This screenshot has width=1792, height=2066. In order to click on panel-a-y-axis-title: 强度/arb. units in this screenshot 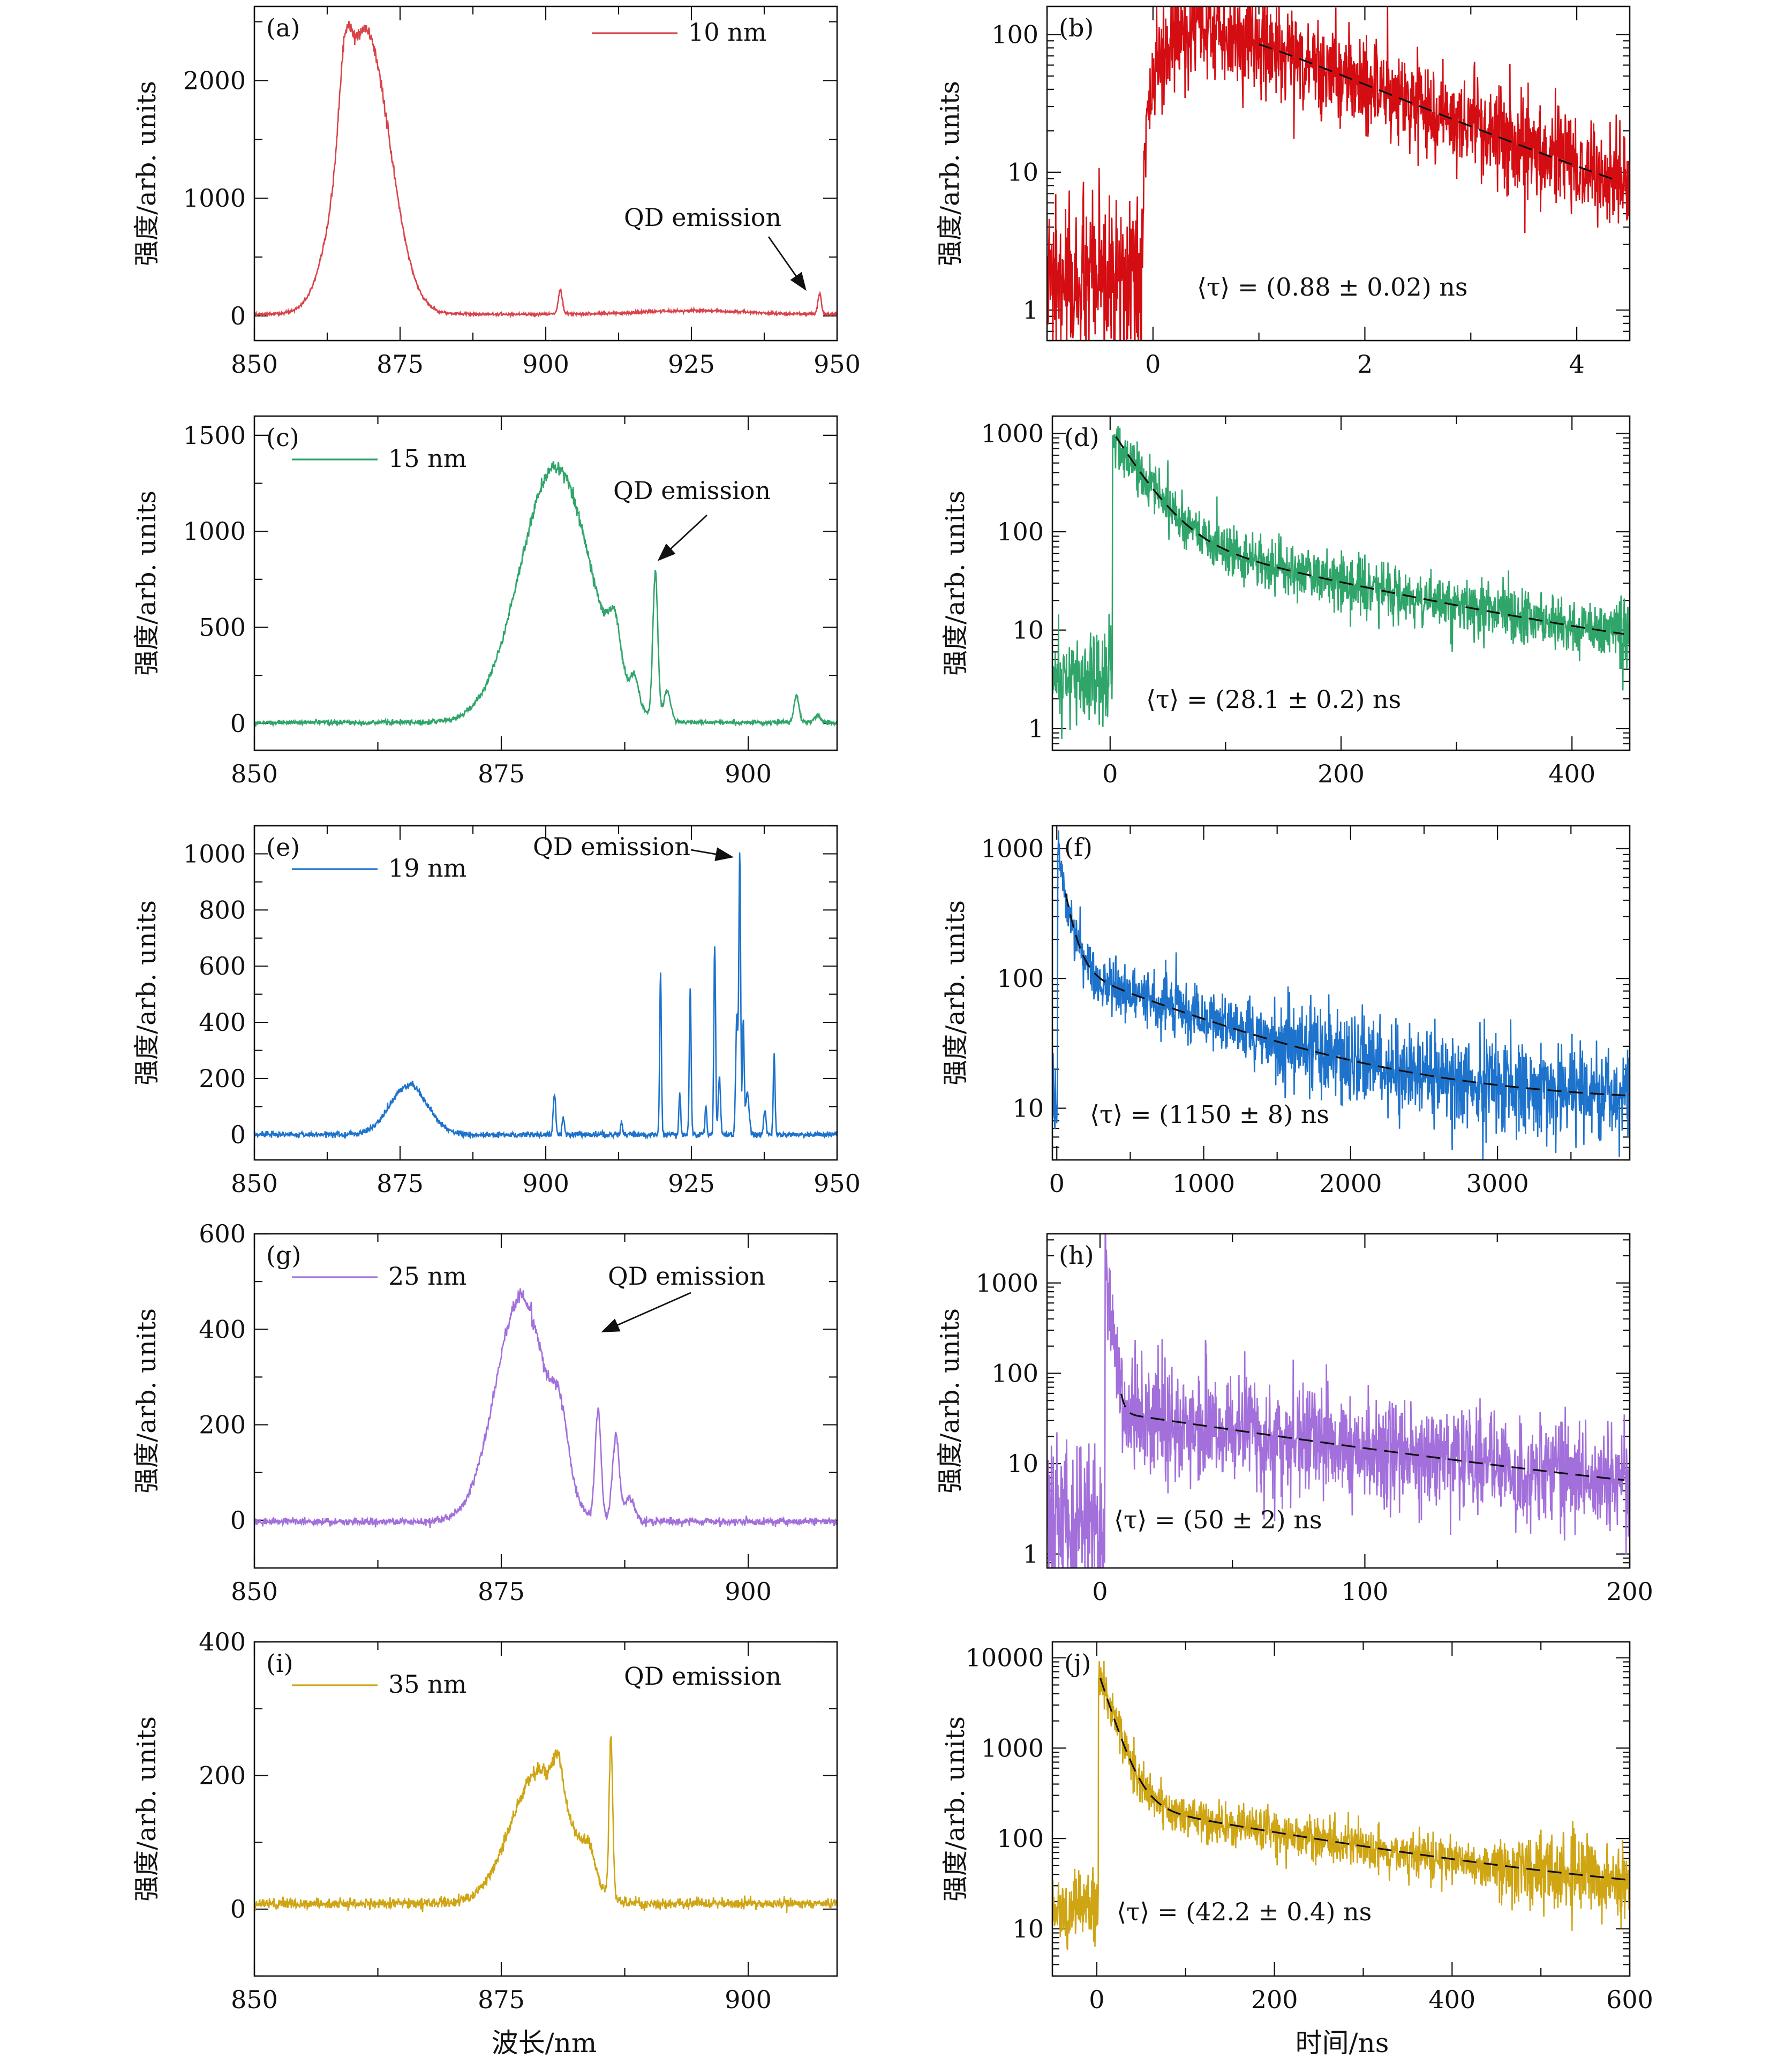, I will do `click(147, 173)`.